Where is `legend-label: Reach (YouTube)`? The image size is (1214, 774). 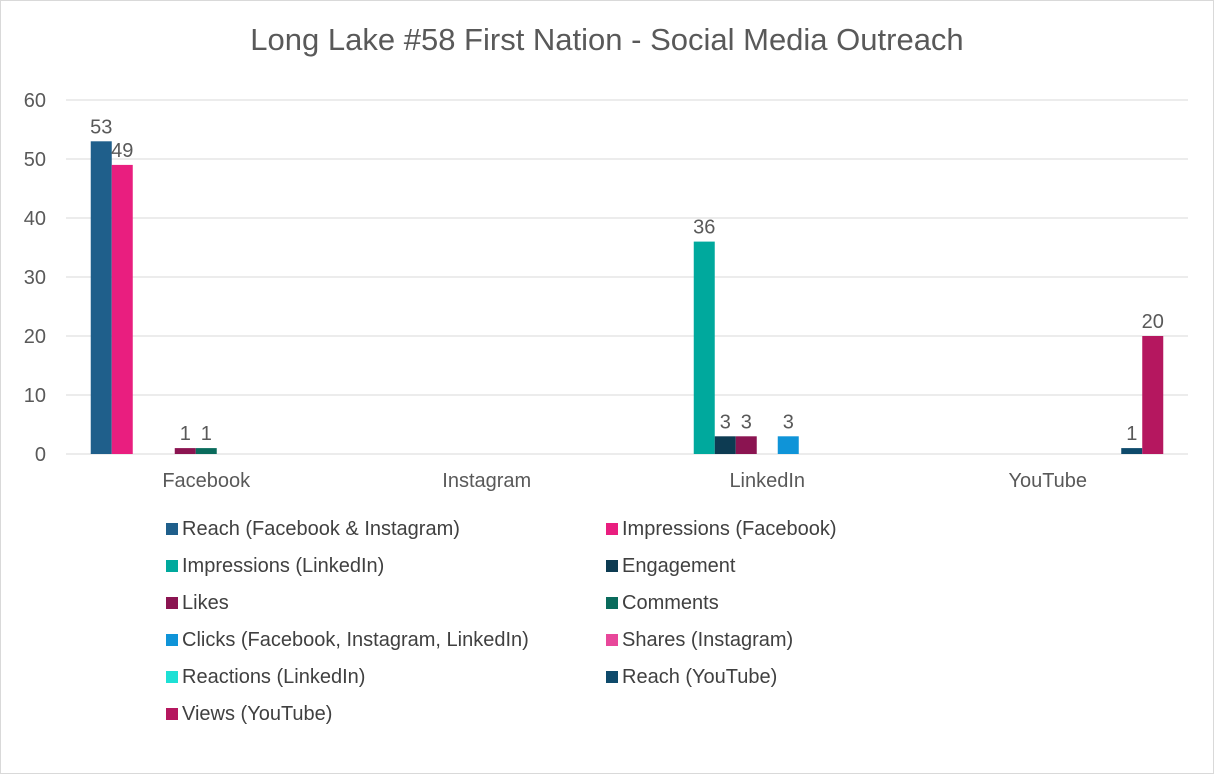
legend-label: Reach (YouTube) is located at coordinates (700, 676).